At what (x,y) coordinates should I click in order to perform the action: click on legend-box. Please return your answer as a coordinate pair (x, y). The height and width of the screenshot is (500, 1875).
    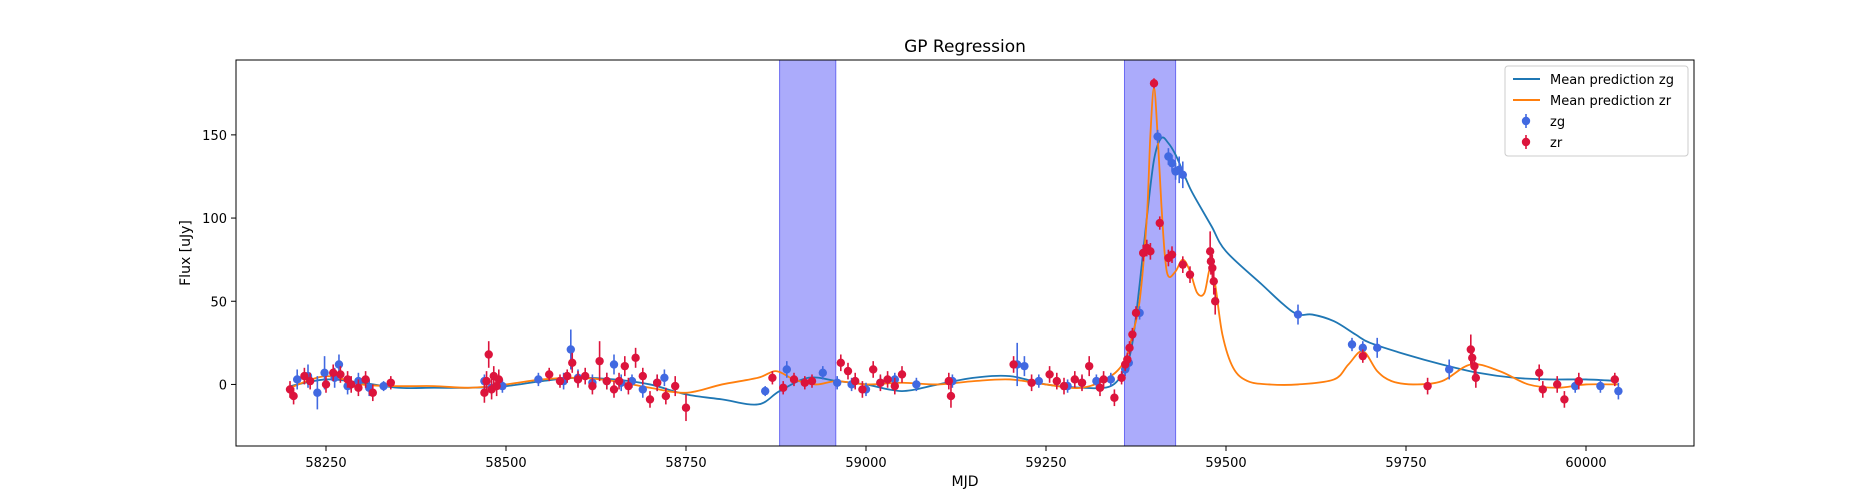
    Looking at the image, I should click on (1596, 111).